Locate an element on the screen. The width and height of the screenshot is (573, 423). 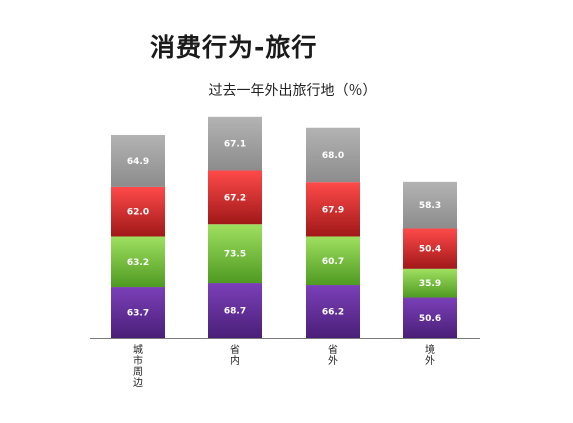
data-label: 60.7 is located at coordinates (333, 262).